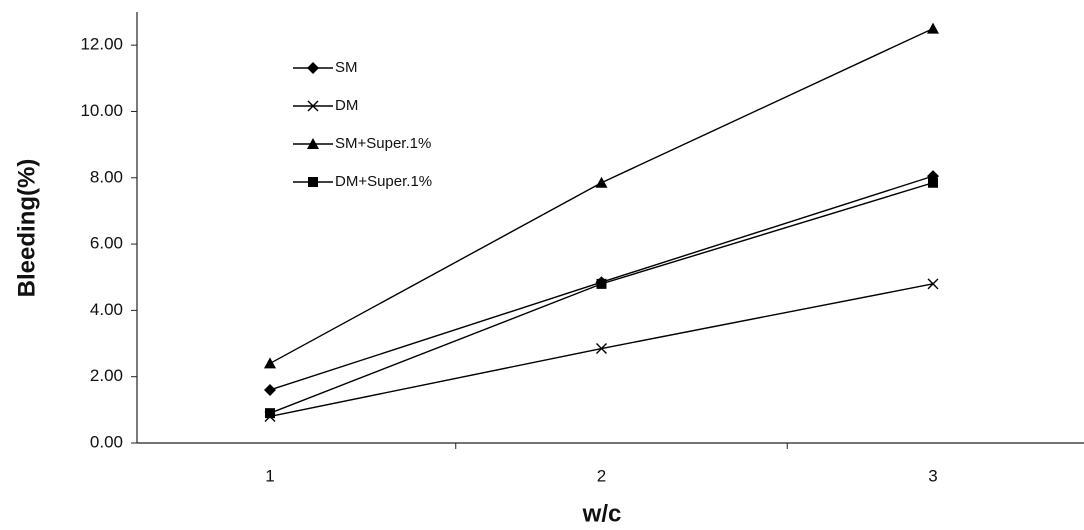  Describe the element at coordinates (106, 441) in the screenshot. I see `y-tick-label: 0.00` at that location.